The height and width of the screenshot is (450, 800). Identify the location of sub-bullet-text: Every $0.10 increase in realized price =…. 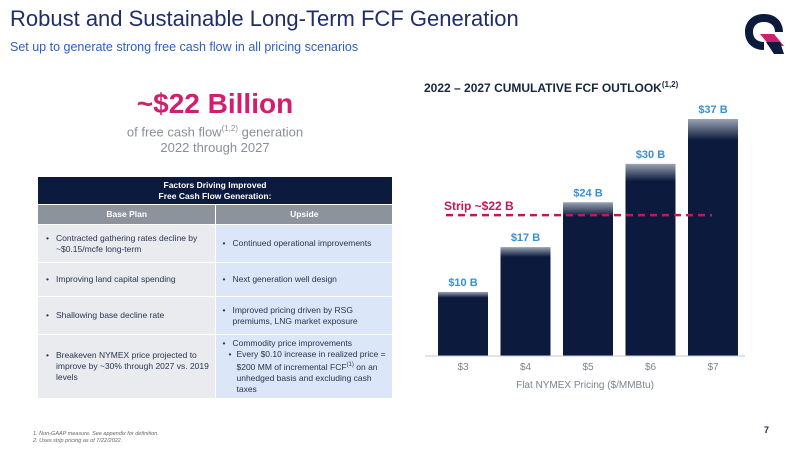
(311, 360).